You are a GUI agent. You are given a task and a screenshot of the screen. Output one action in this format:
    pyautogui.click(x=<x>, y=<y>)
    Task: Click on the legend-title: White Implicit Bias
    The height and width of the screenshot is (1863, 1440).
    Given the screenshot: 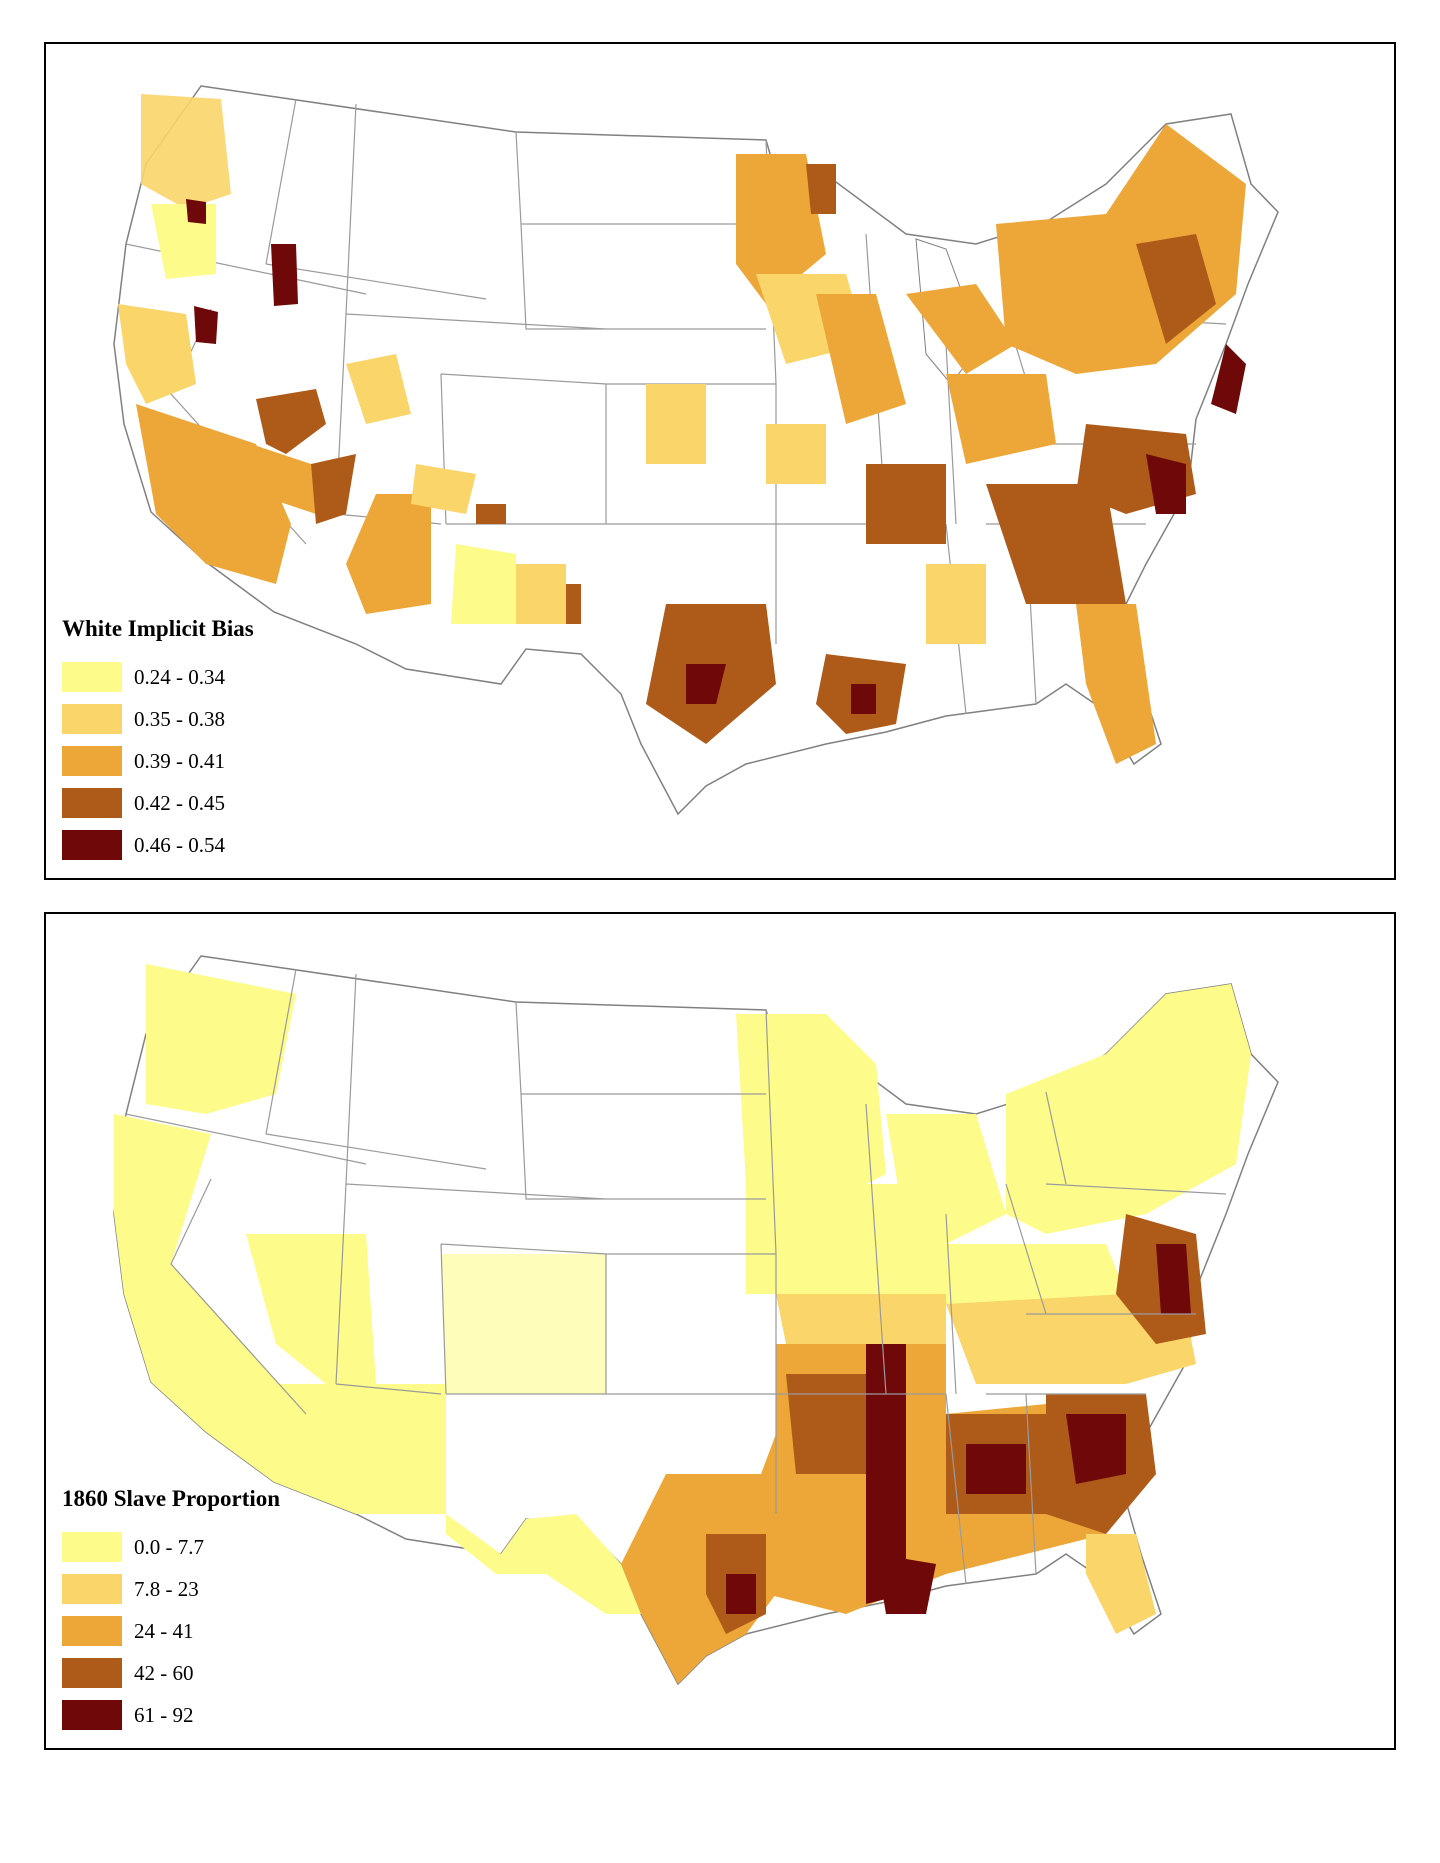 What is the action you would take?
    pyautogui.click(x=158, y=628)
    